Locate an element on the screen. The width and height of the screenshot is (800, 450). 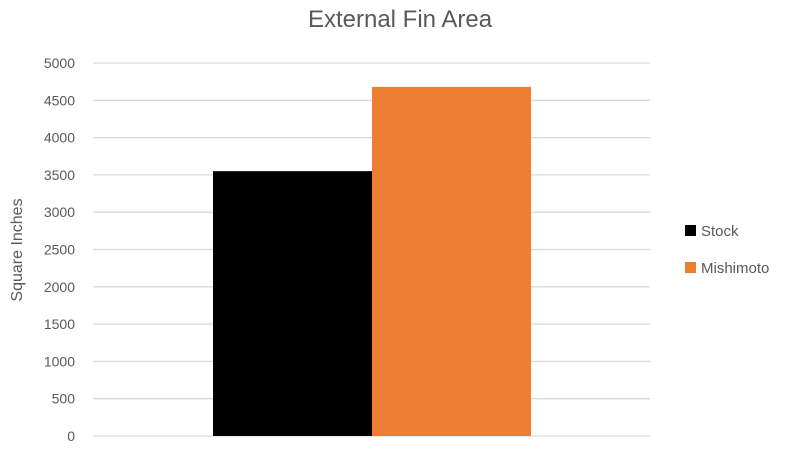
y-tick-label: 2000 is located at coordinates (59, 287).